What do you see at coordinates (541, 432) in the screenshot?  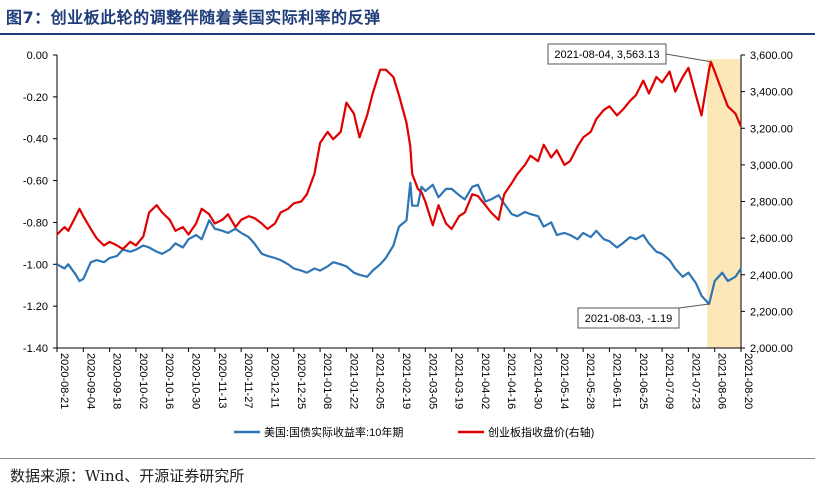 I see `legend-label: 创业板指收盘价(右轴)` at bounding box center [541, 432].